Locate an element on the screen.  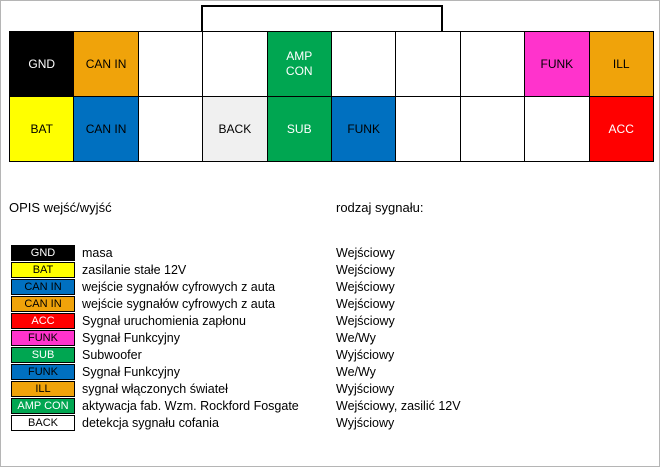
legend-swatch: BACK is located at coordinates (43, 422).